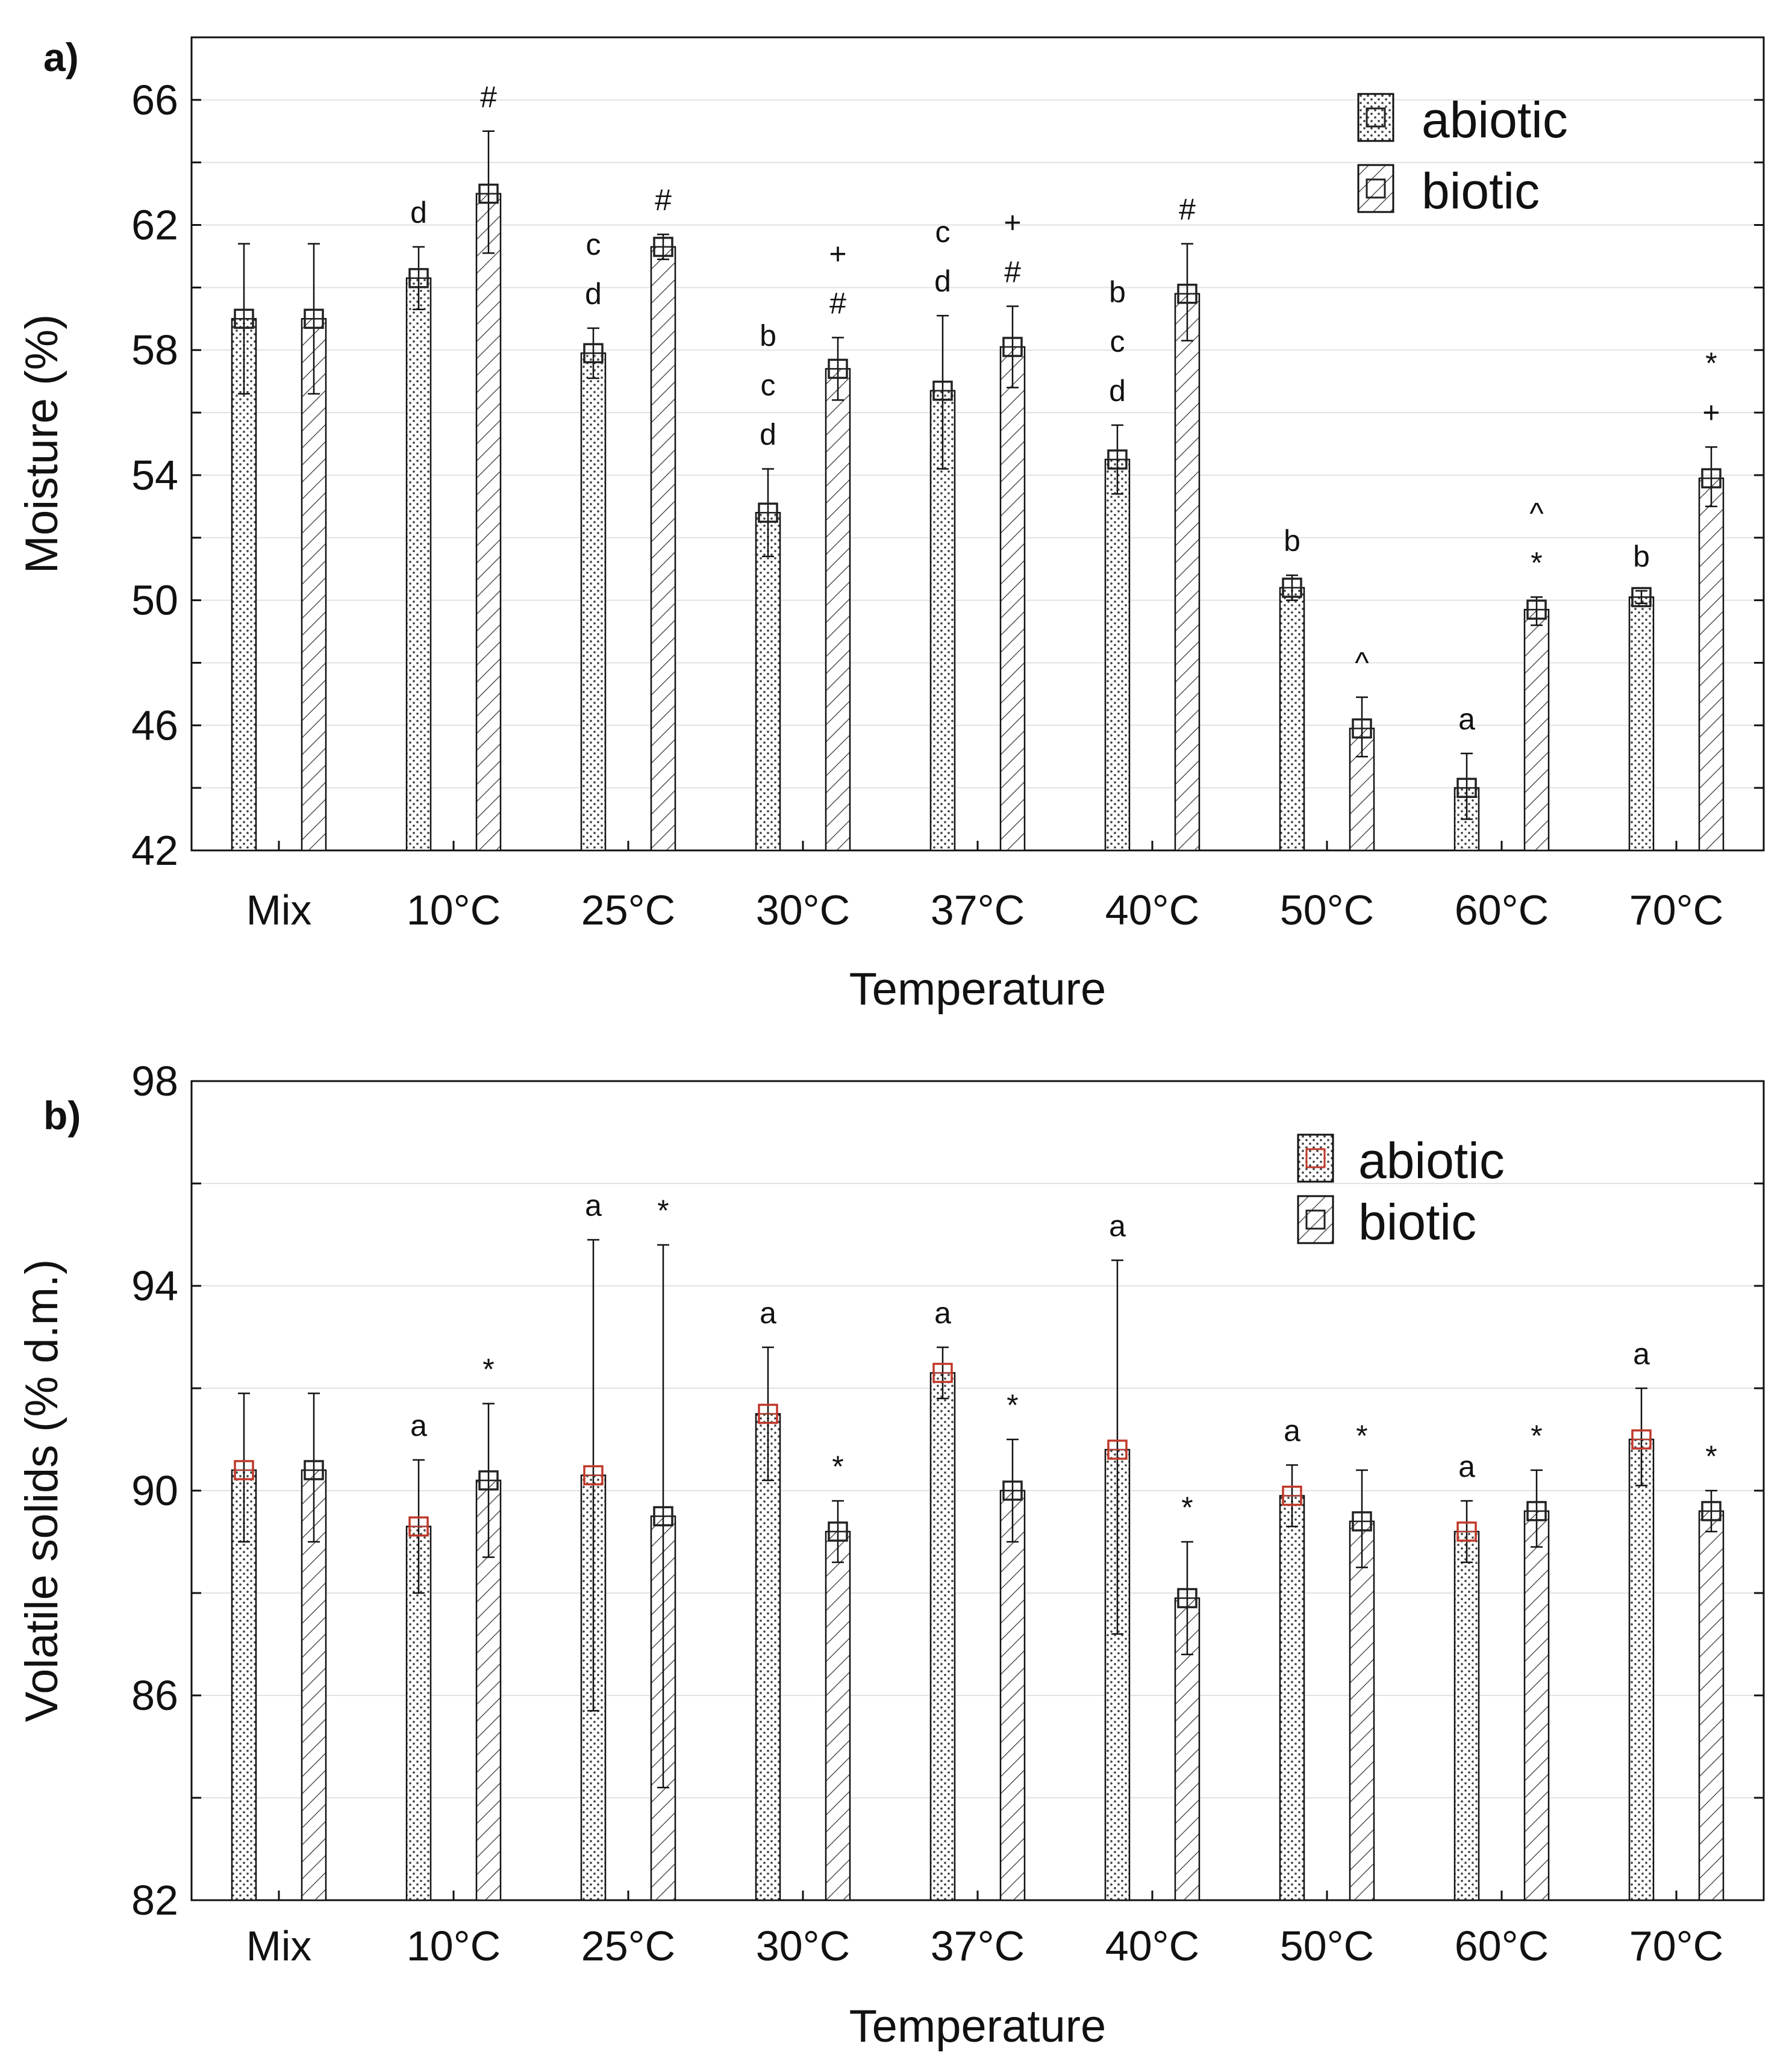 The image size is (1792, 2064). Describe the element at coordinates (803, 910) in the screenshot. I see `x-tick-label: 30°C` at that location.